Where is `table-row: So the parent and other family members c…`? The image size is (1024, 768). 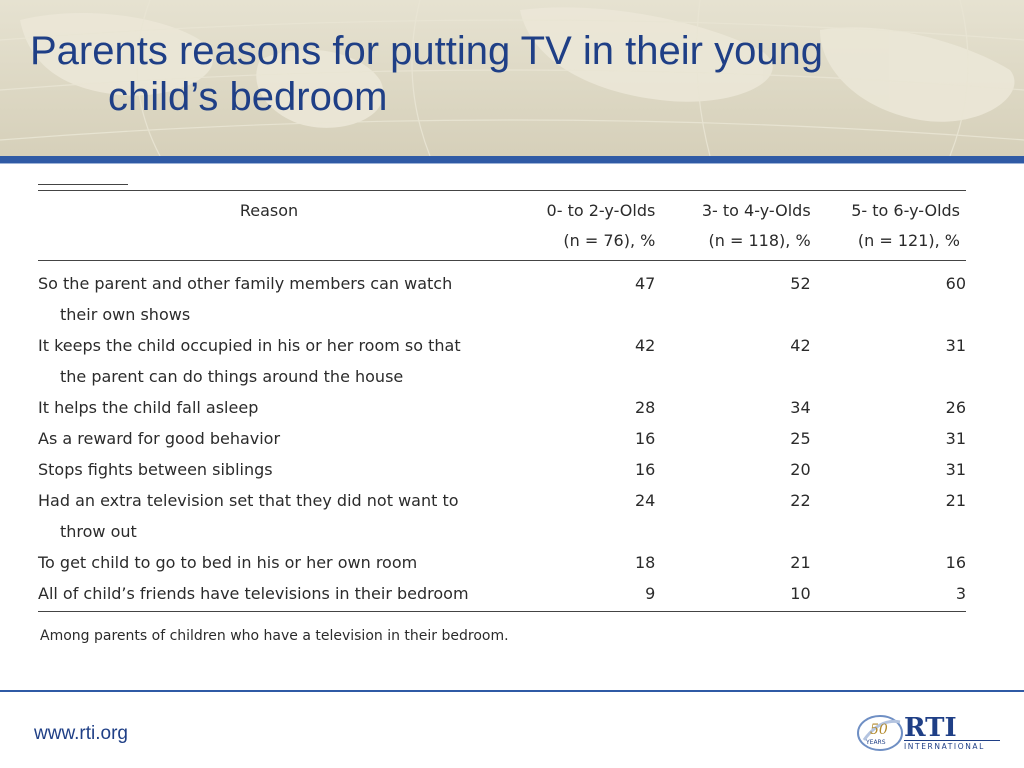 table-row: So the parent and other family members c… is located at coordinates (502, 296).